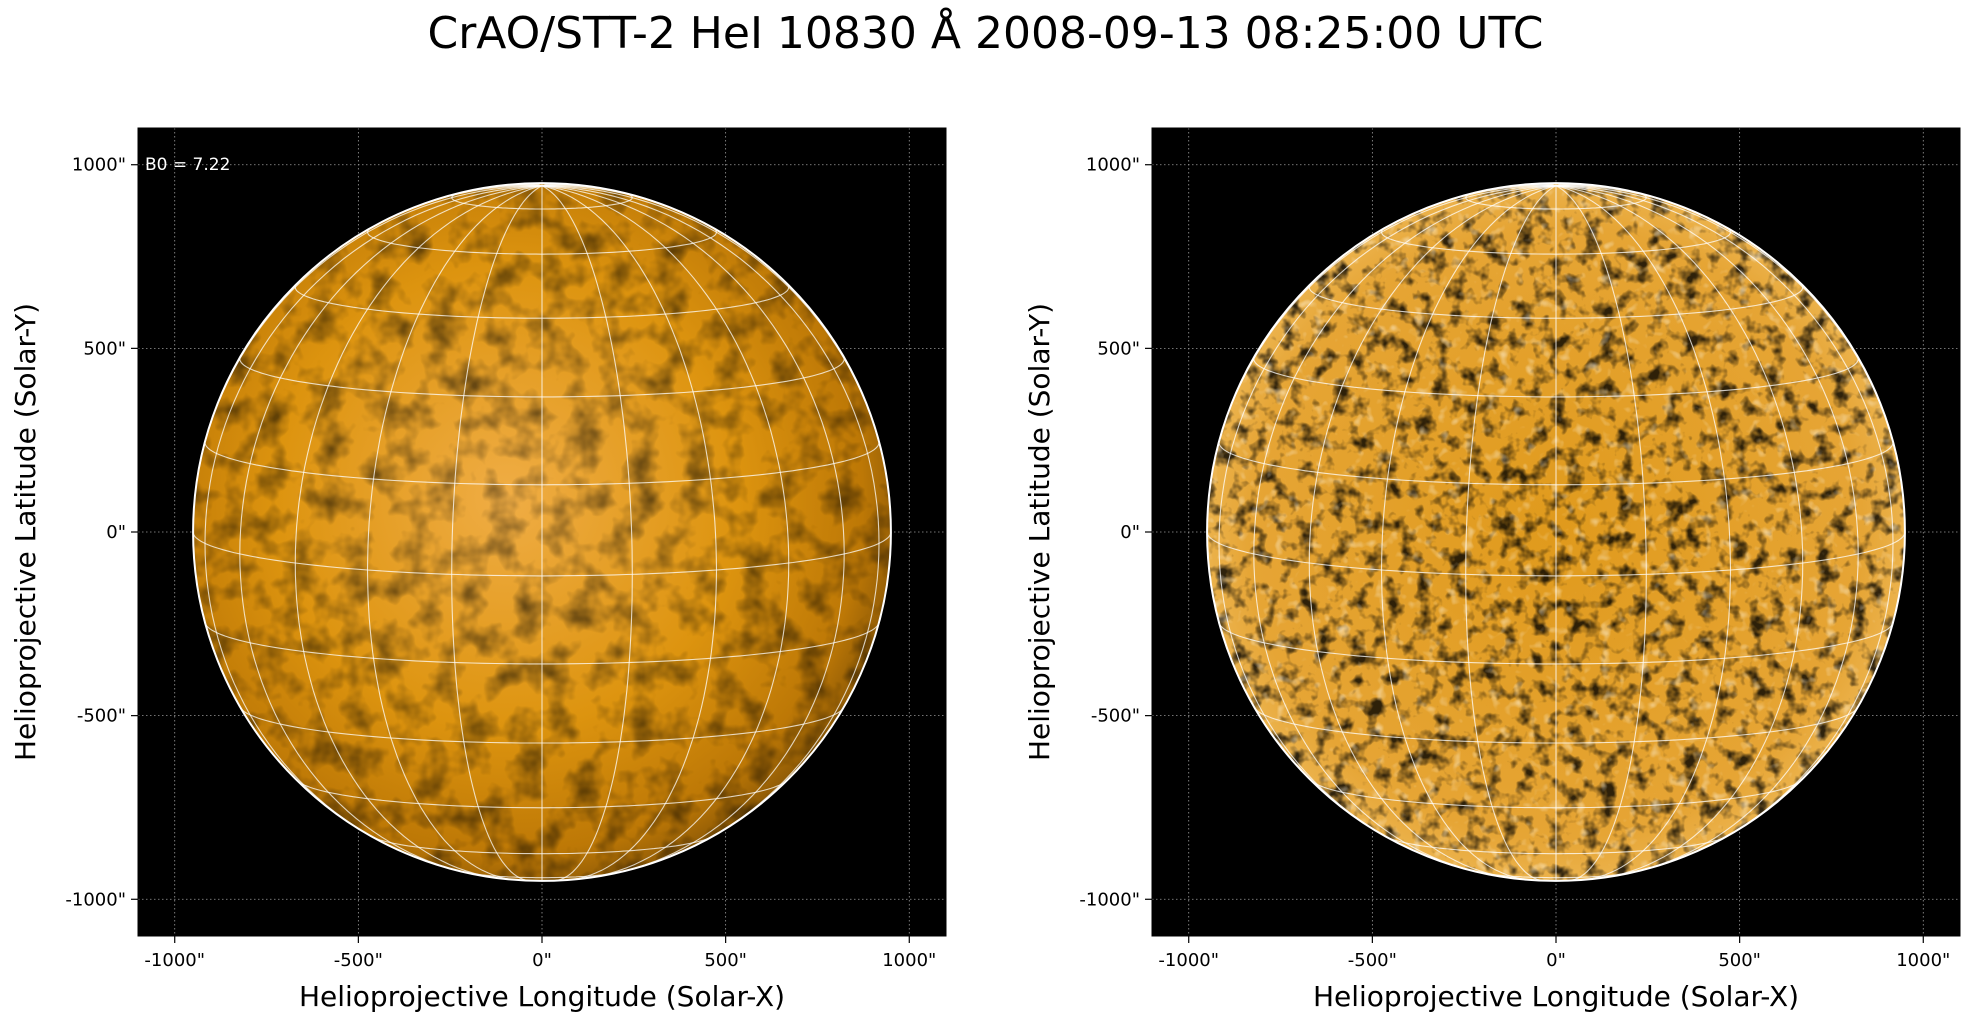 This screenshot has height=1026, width=1971. I want to click on b0-annotation: B0 = 7.22, so click(187, 165).